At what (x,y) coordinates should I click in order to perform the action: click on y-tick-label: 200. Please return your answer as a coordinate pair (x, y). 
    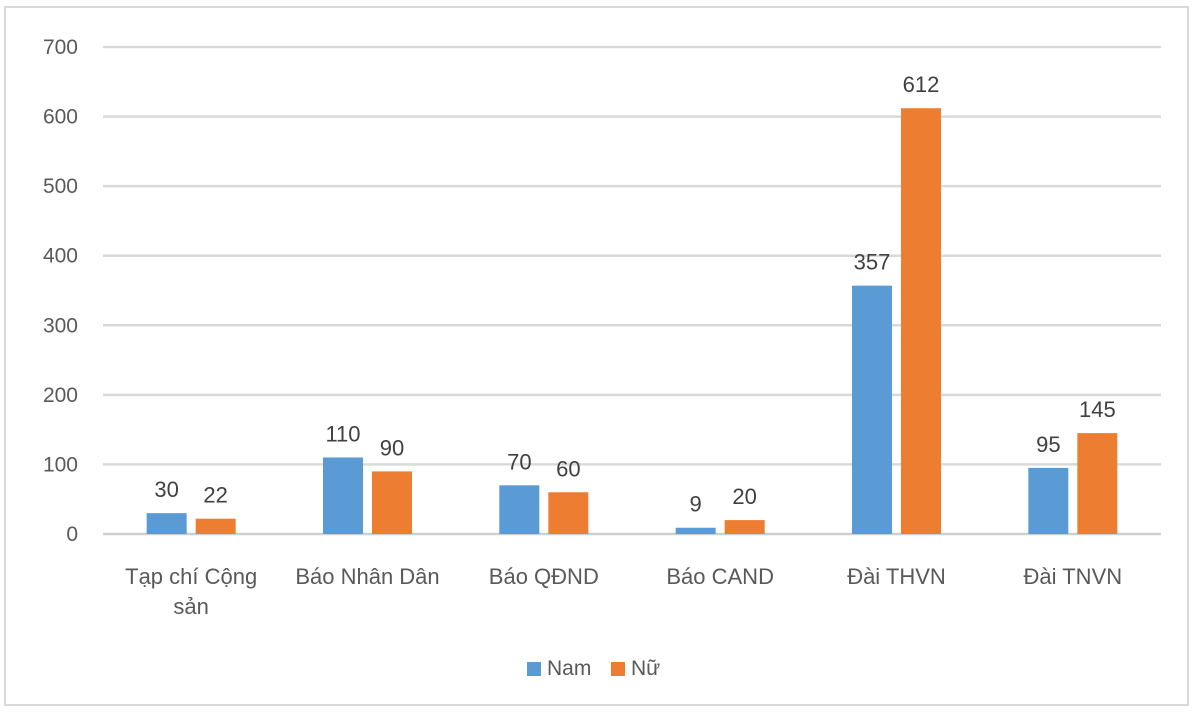
    Looking at the image, I should click on (60, 395).